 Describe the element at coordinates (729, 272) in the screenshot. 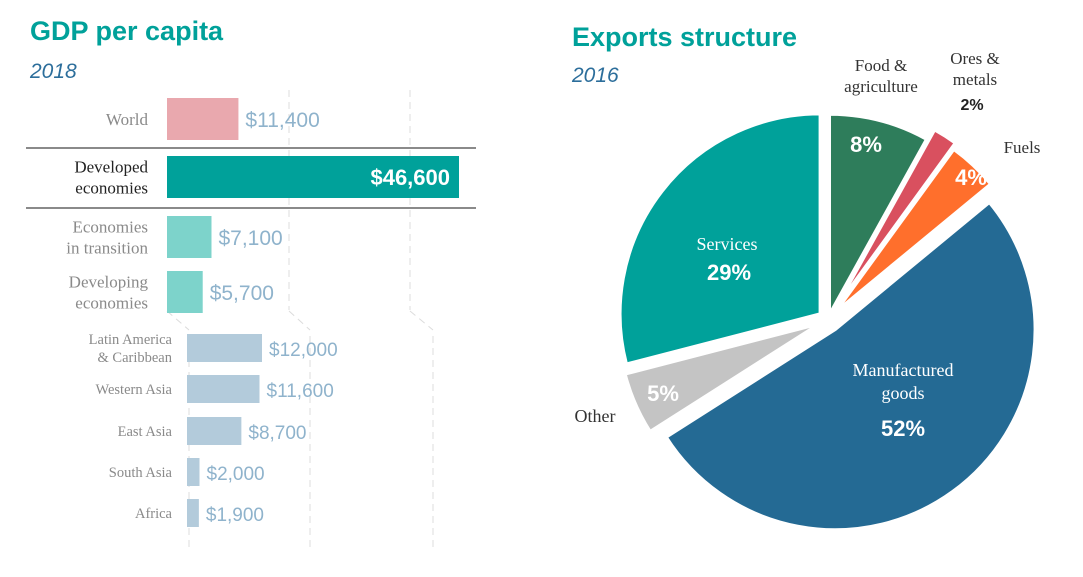

I see `pie-value-label: 29%` at that location.